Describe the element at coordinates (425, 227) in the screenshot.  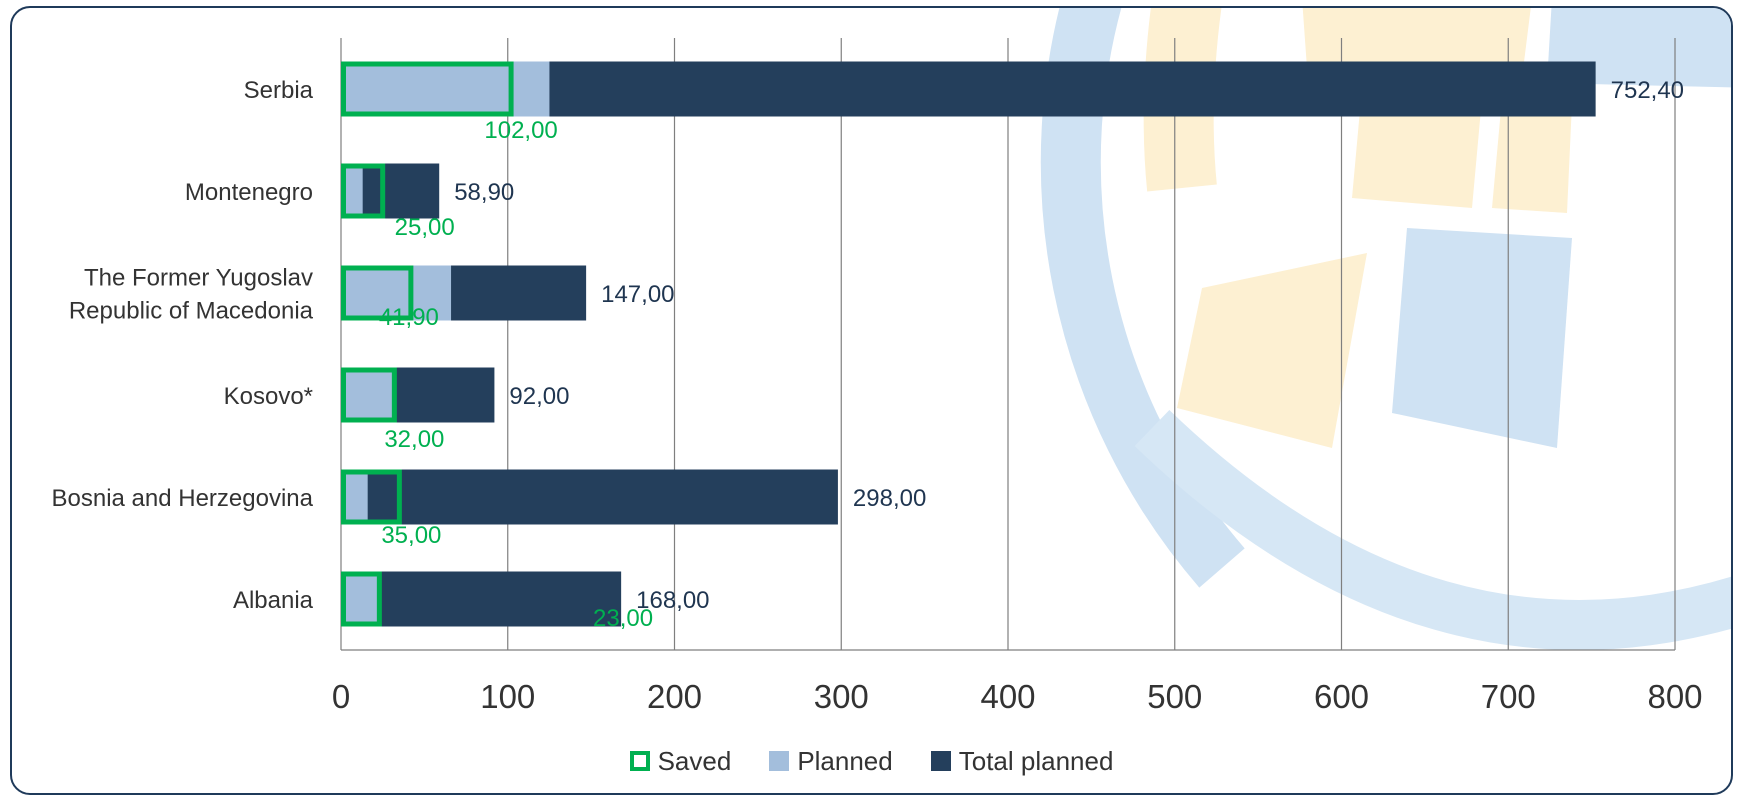
I see `saved-value-label: 25,00` at that location.